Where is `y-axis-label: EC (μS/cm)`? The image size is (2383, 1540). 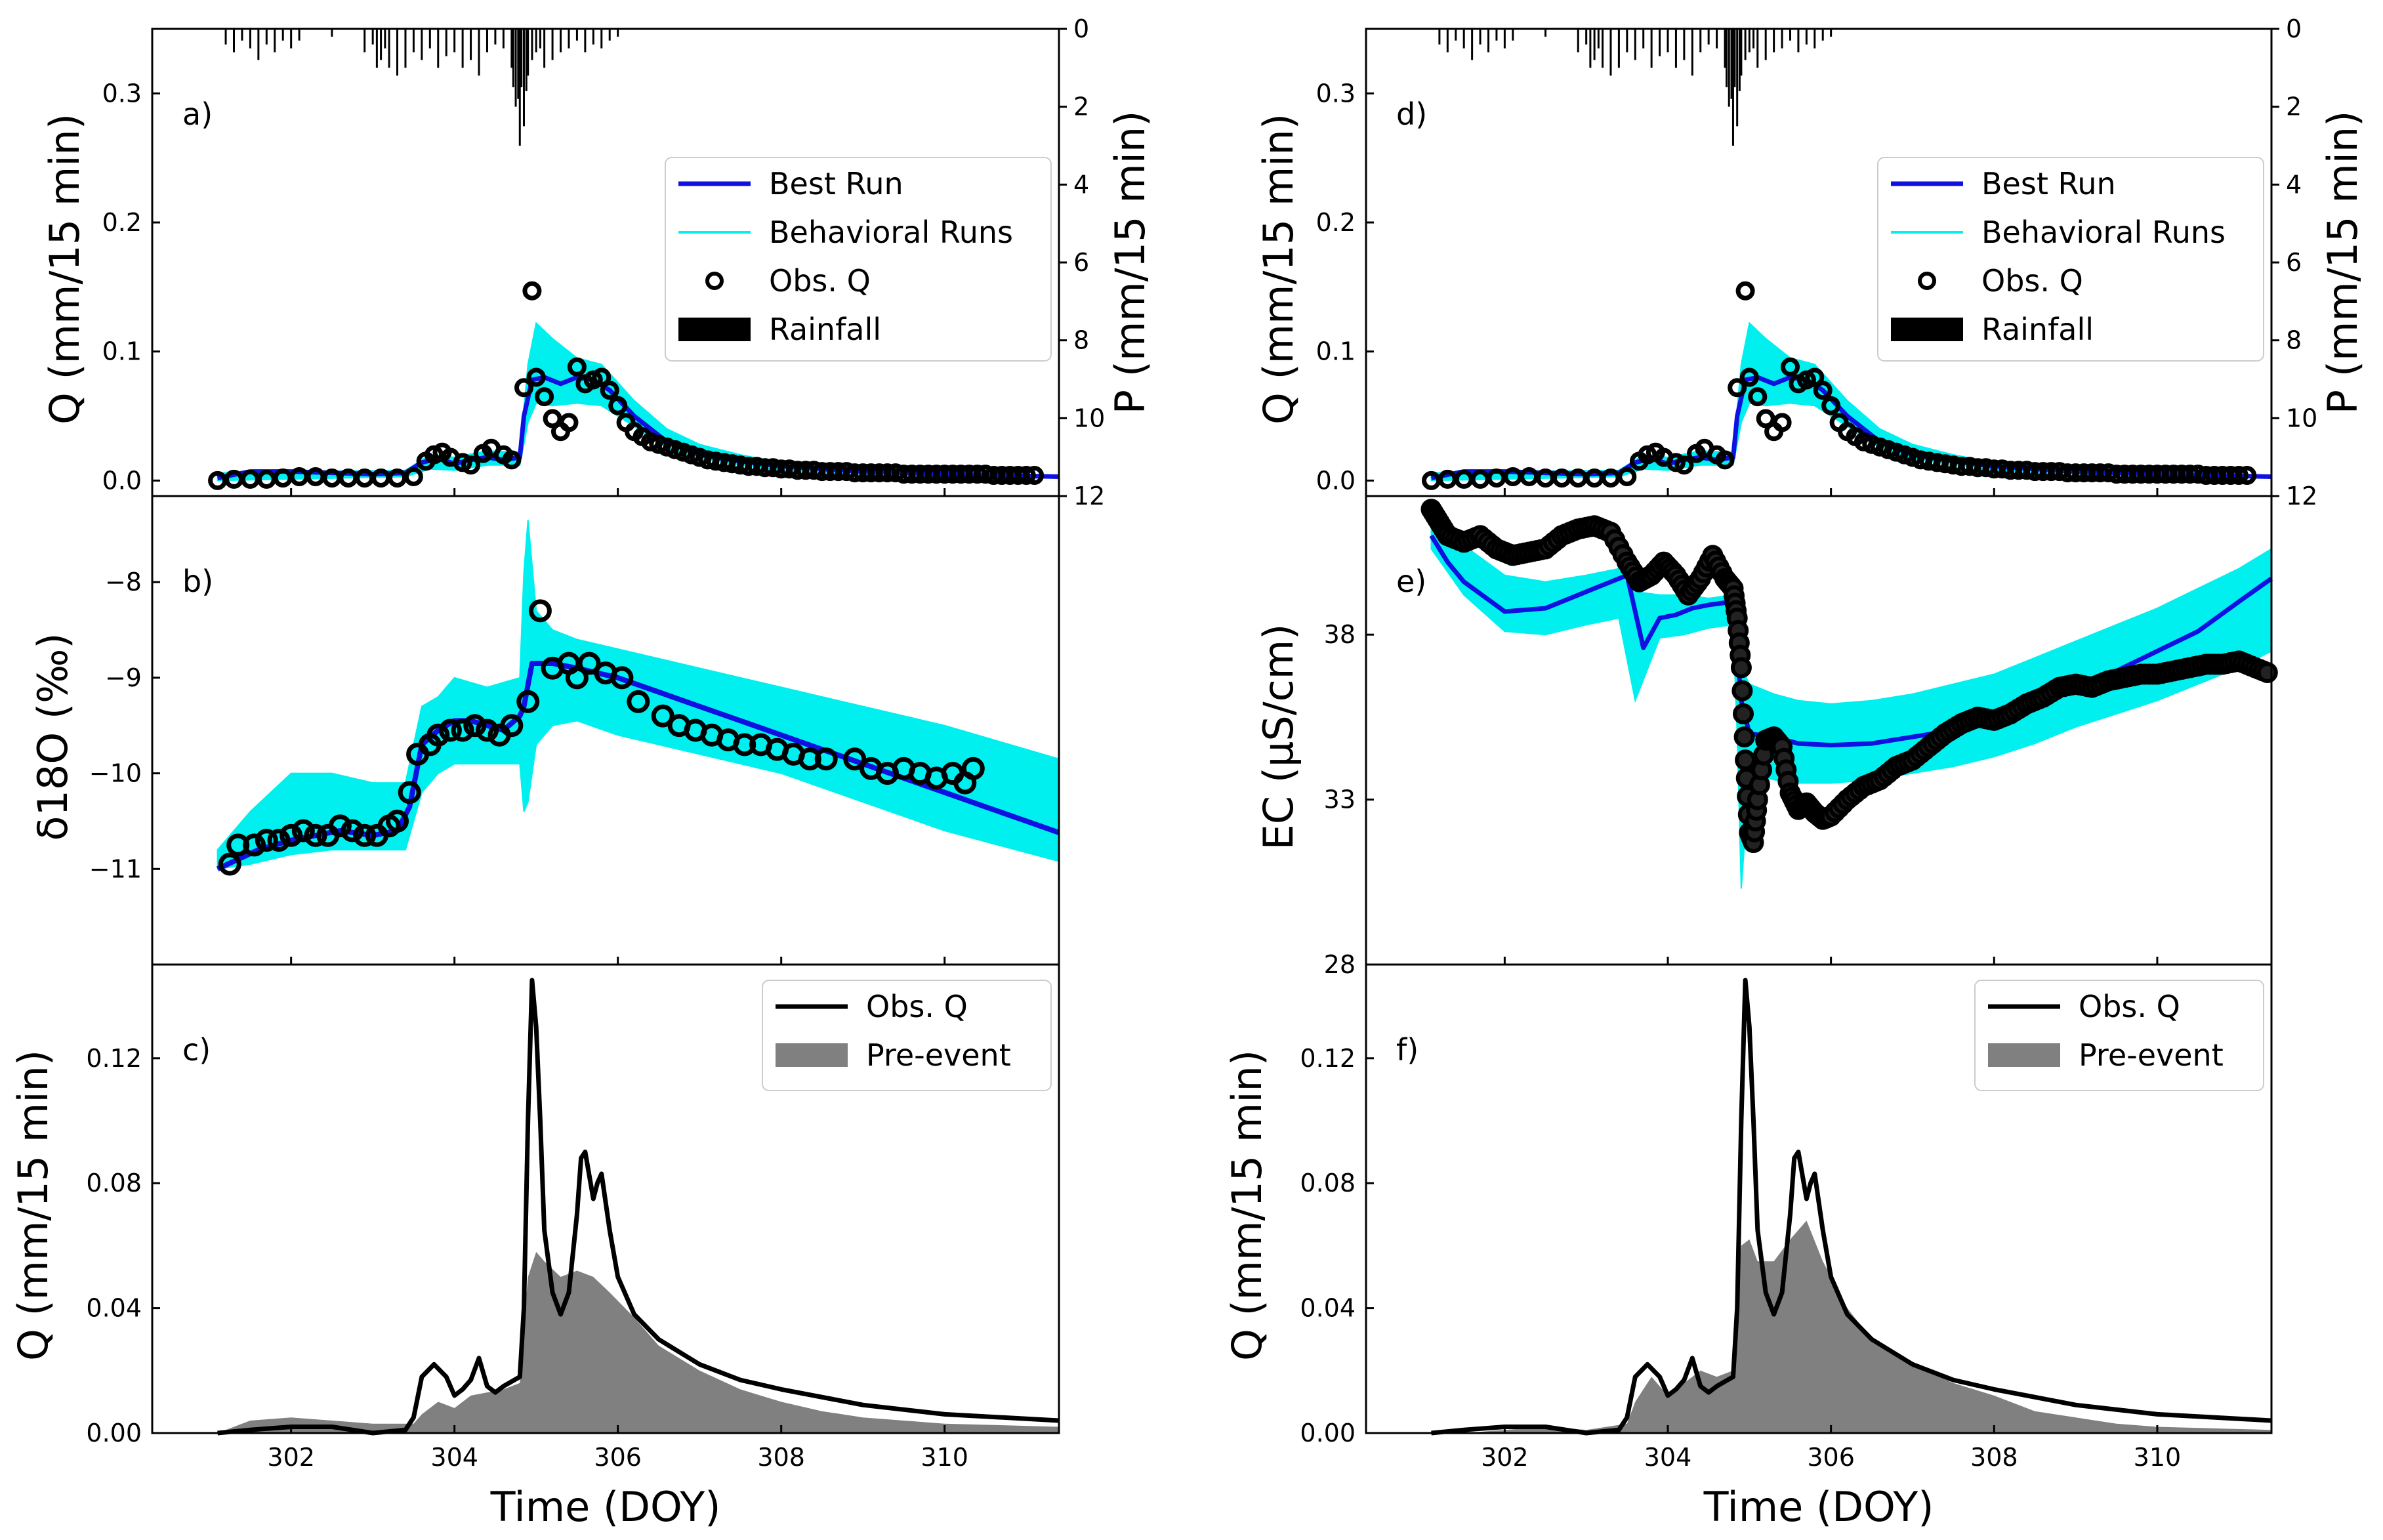 y-axis-label: EC (μS/cm) is located at coordinates (1278, 737).